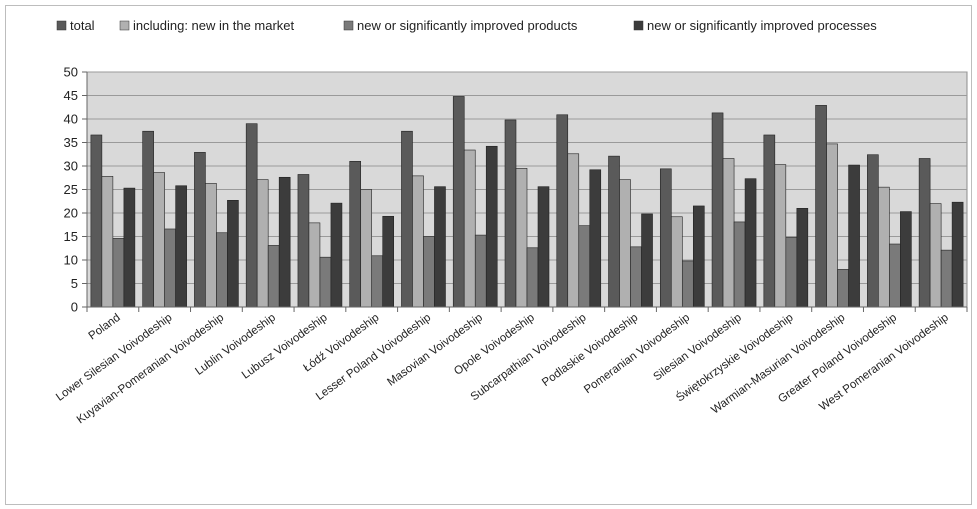  What do you see at coordinates (71, 189) in the screenshot?
I see `y-tick-label: 25` at bounding box center [71, 189].